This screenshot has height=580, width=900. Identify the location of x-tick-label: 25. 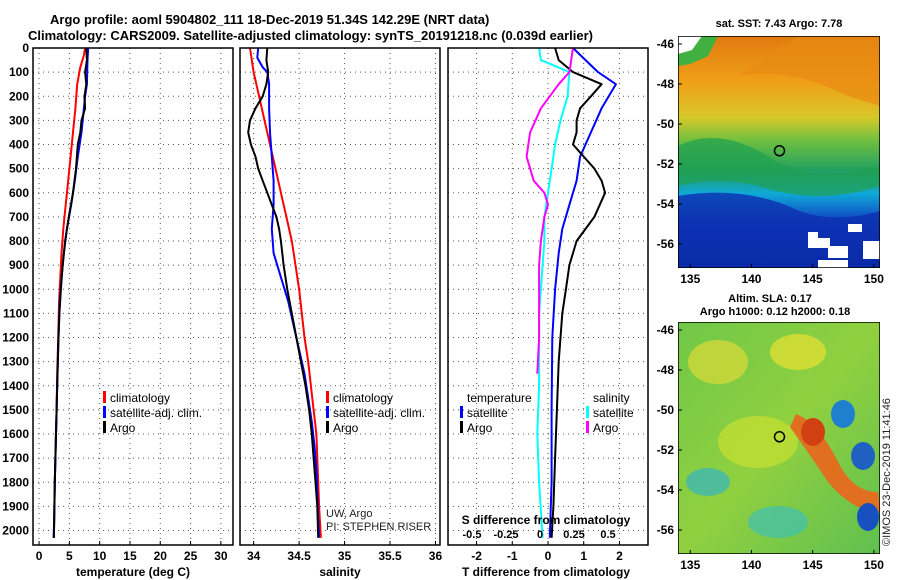
(191, 556).